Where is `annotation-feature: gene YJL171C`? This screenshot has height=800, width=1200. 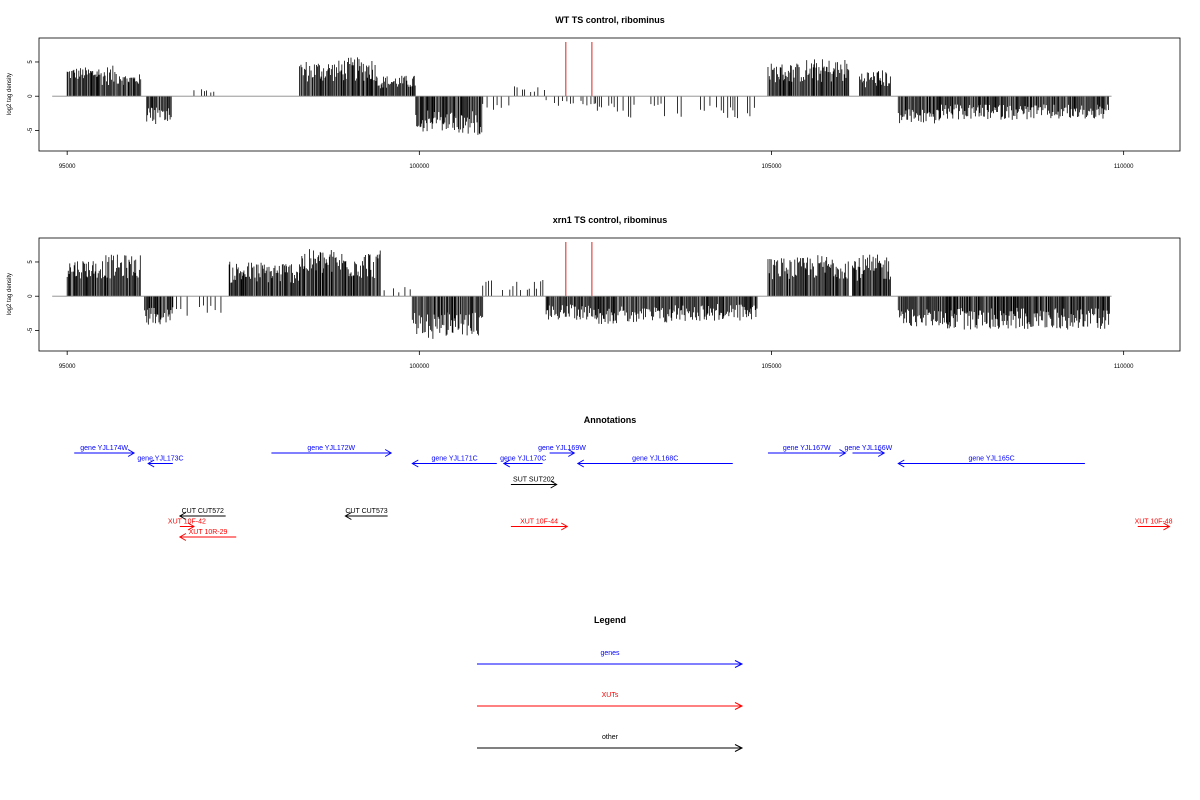
annotation-feature: gene YJL171C is located at coordinates (454, 462).